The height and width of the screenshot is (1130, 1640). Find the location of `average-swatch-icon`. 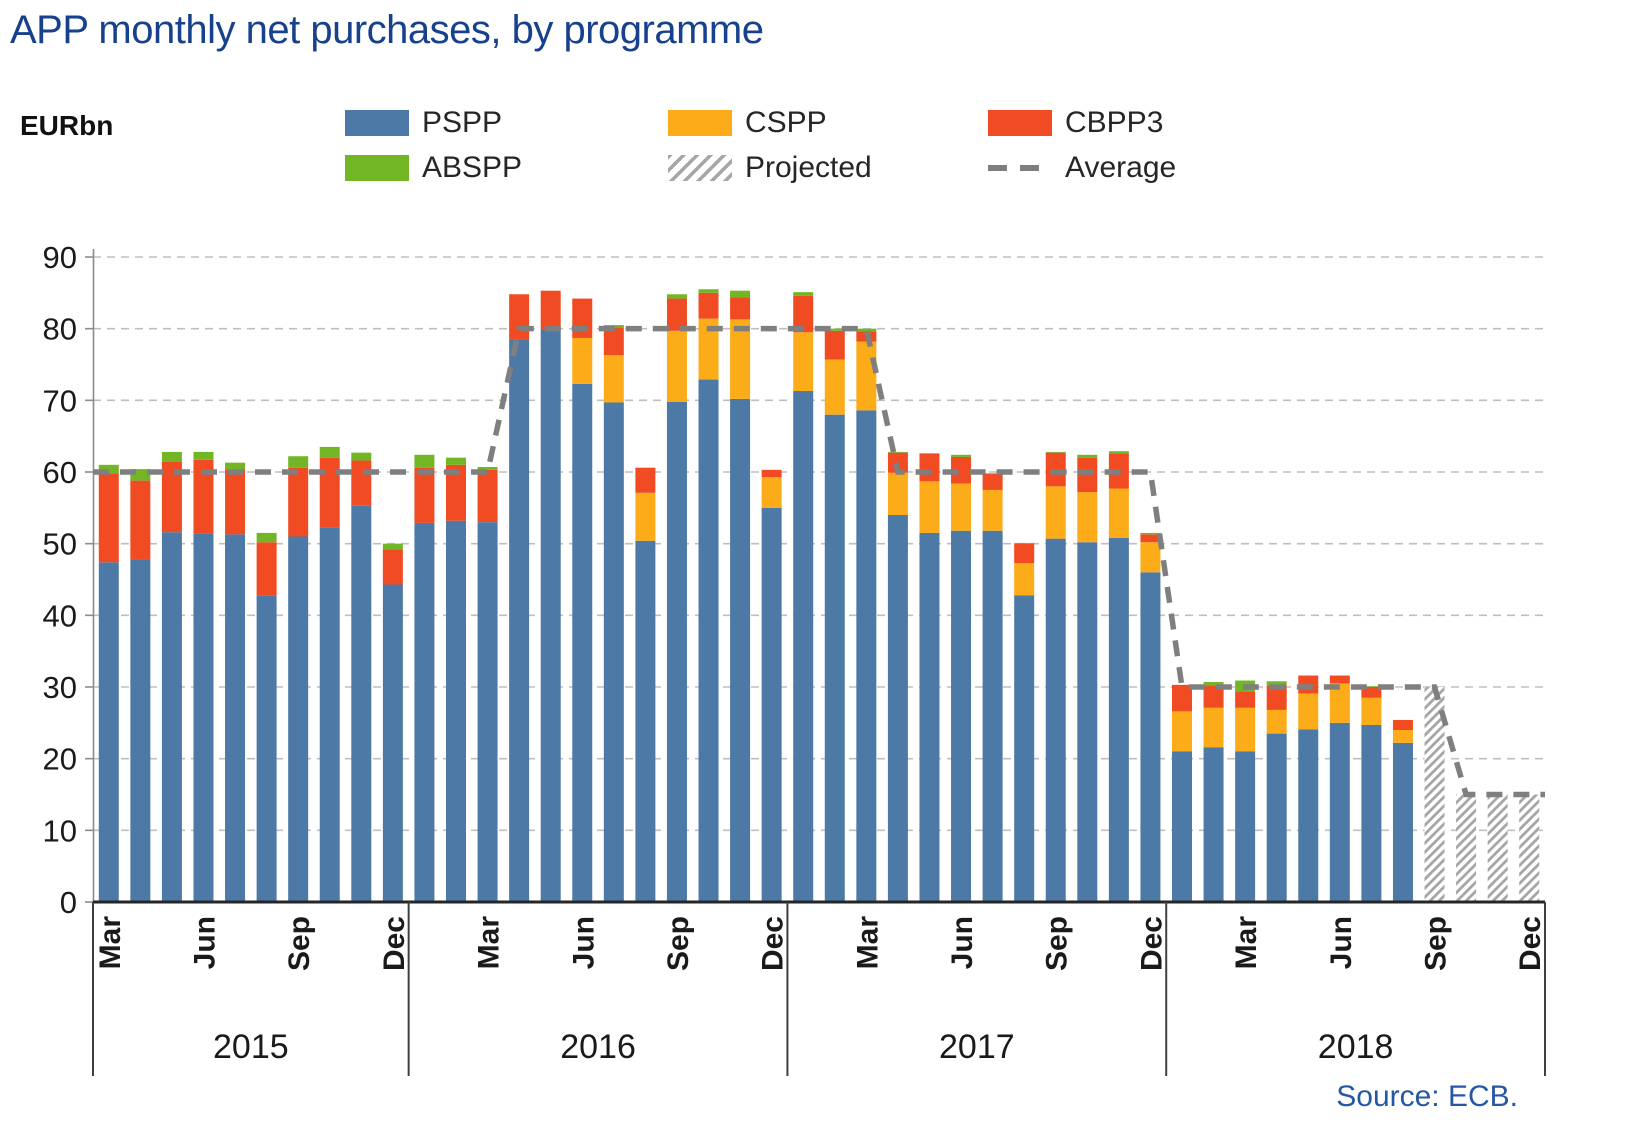

average-swatch-icon is located at coordinates (1020, 168).